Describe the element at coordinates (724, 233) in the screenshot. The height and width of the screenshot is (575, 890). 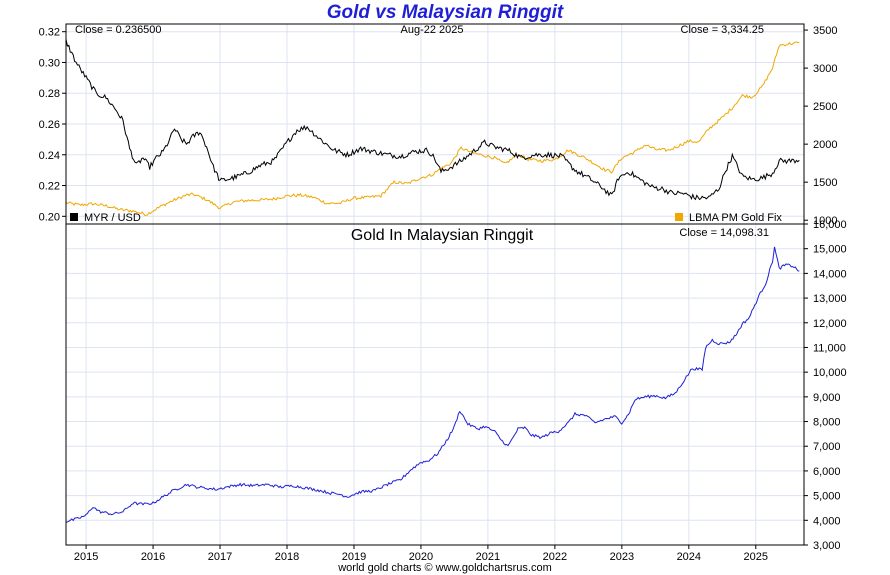
I see `bottom-close-right-label: Close = 14,098.31` at that location.